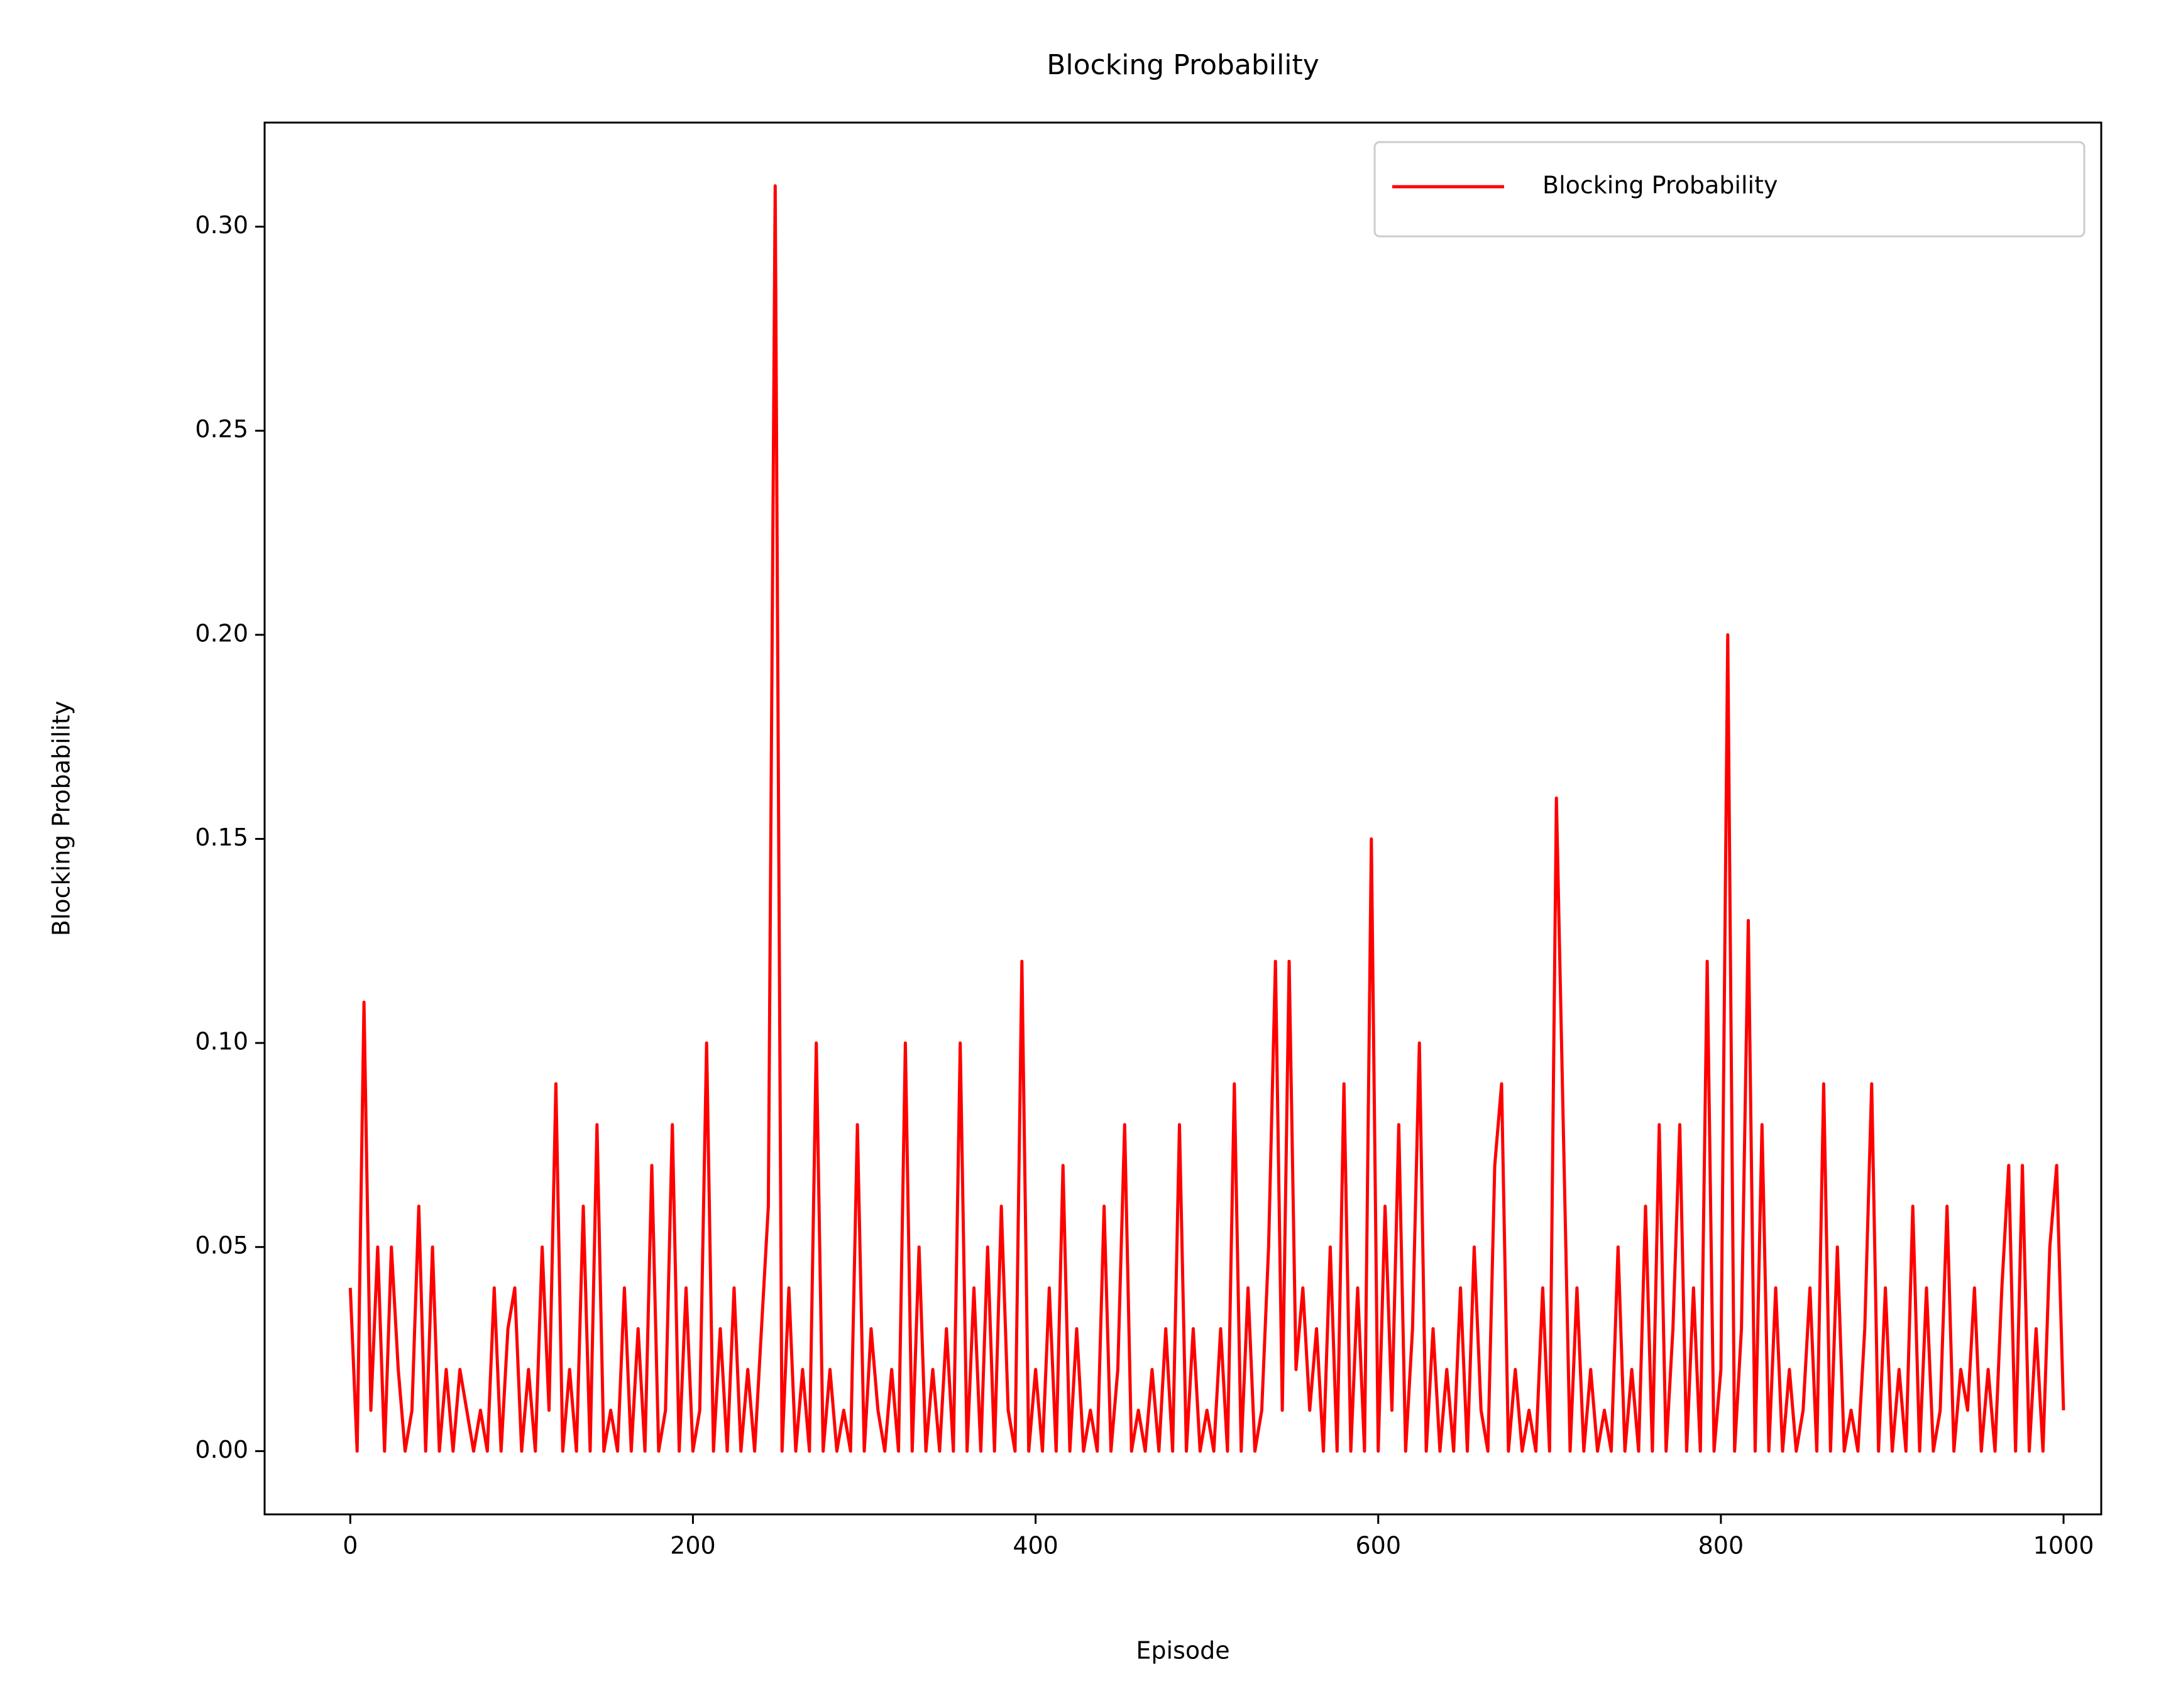 The image size is (2171, 1708). Describe the element at coordinates (1183, 65) in the screenshot. I see `chart-title: Blocking Probability` at that location.